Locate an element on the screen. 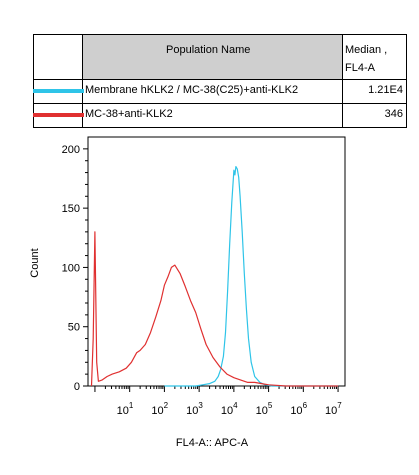 The height and width of the screenshot is (475, 419). y-tick-label-100: 100 is located at coordinates (71, 268).